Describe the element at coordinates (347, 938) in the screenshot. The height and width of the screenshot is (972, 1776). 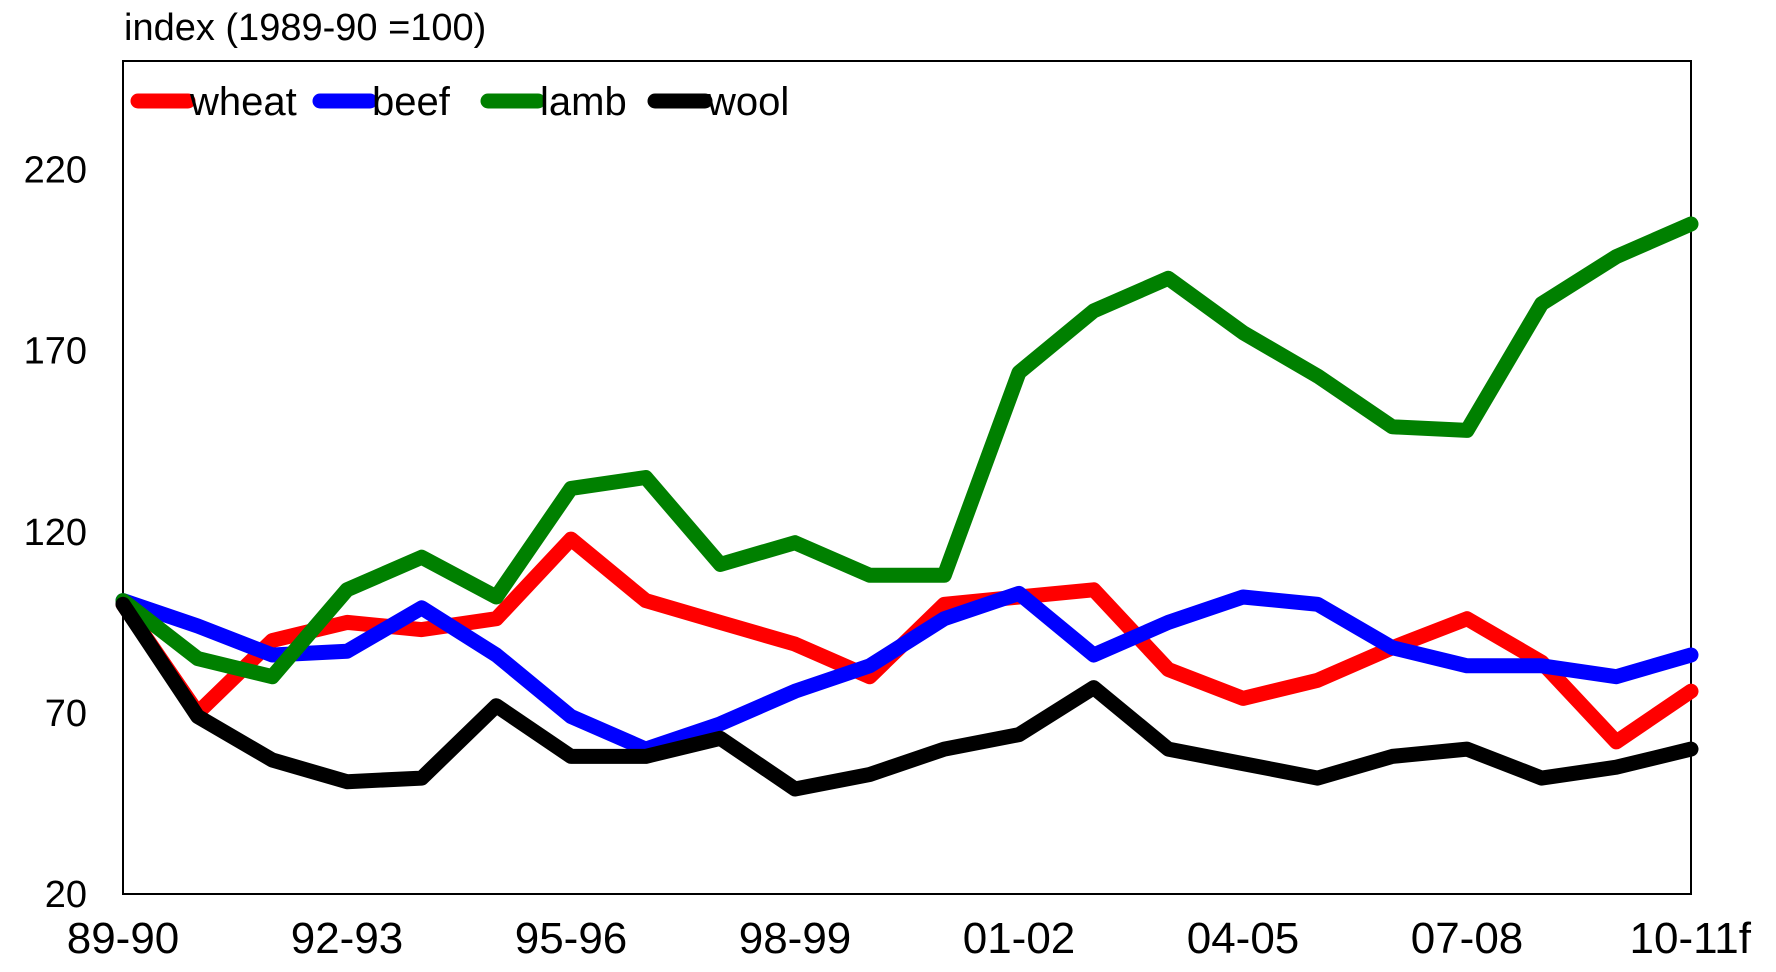
I see `x-tick-label: 92-93` at that location.